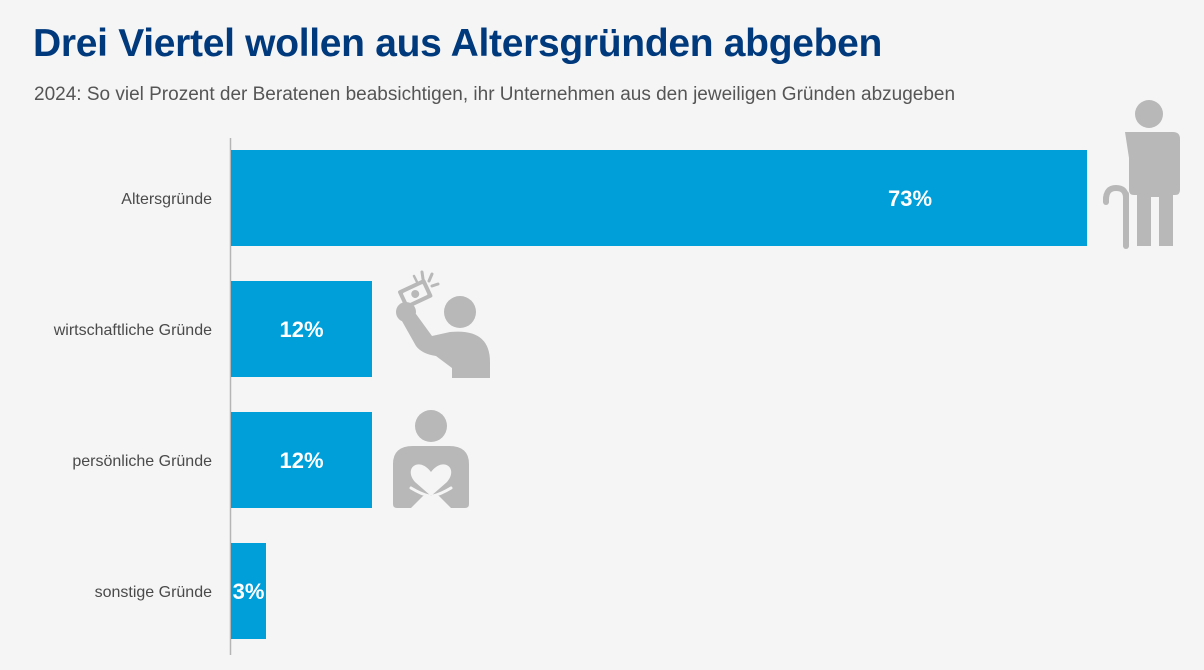  I want to click on money-person-icon, so click(442, 324).